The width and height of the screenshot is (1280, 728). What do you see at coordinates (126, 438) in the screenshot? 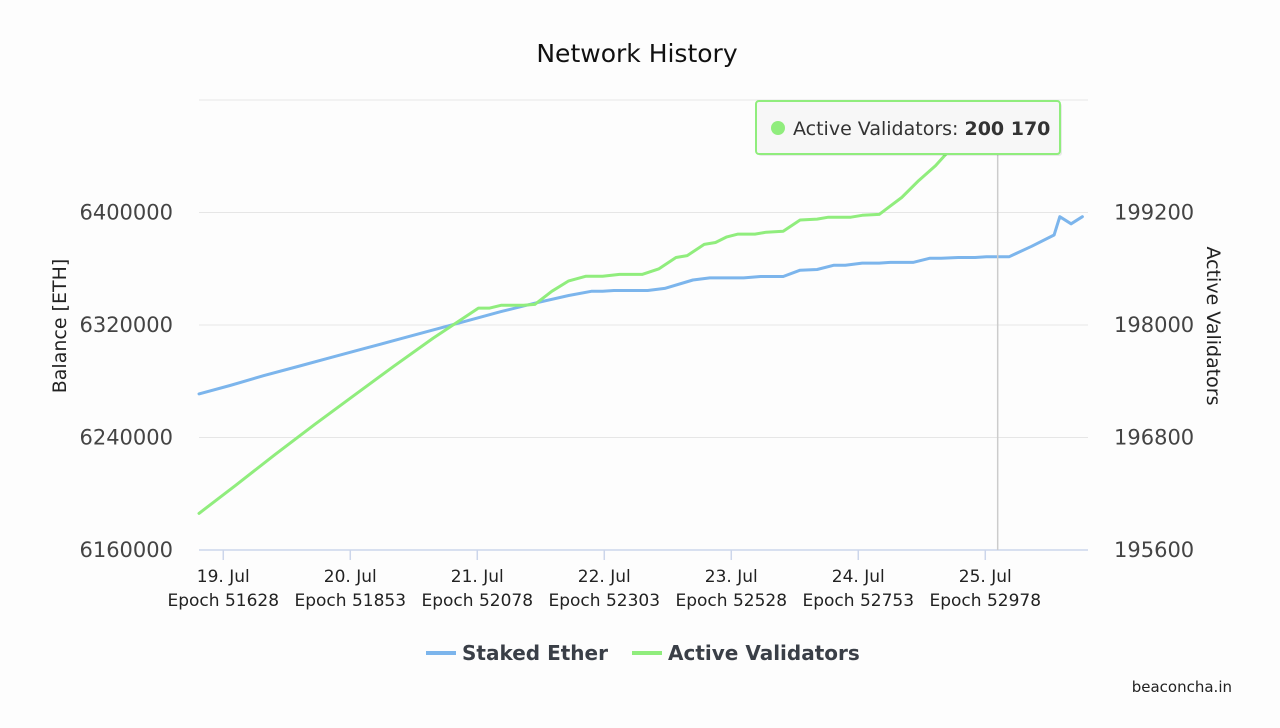
I see `y-left-tick-label: 6240000` at bounding box center [126, 438].